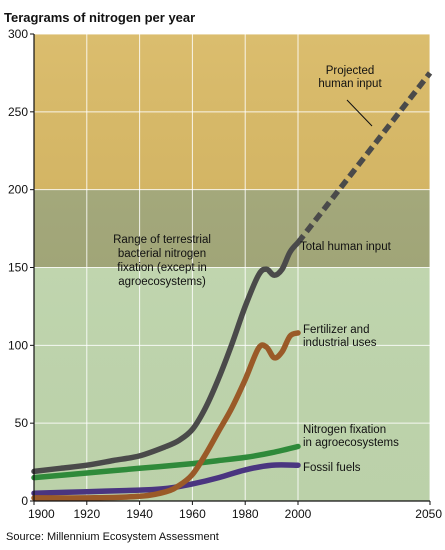 The height and width of the screenshot is (550, 445). I want to click on series-label-projected-human-input-line: human input, so click(350, 84).